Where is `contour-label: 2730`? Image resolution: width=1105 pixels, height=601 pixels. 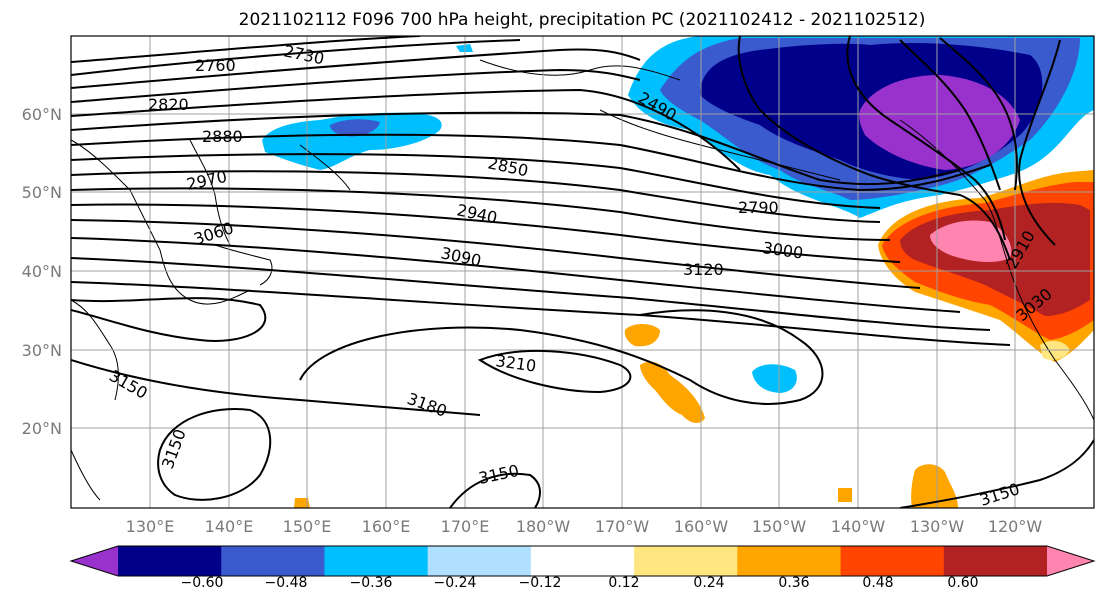
contour-label: 2730 is located at coordinates (304, 54).